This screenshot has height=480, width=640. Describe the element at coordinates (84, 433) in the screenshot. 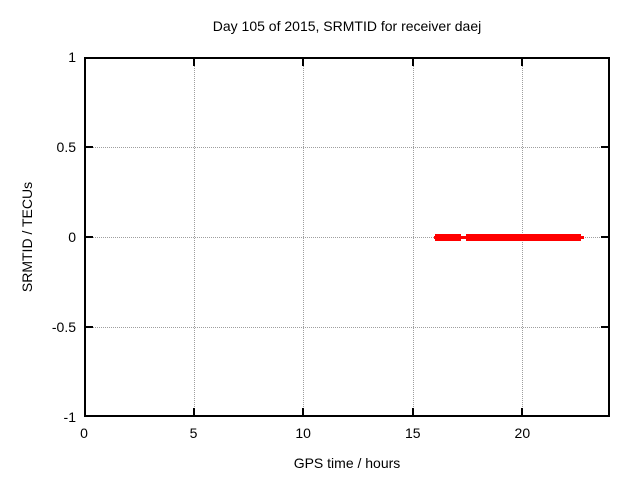

I see `x-tick-label: 0` at that location.